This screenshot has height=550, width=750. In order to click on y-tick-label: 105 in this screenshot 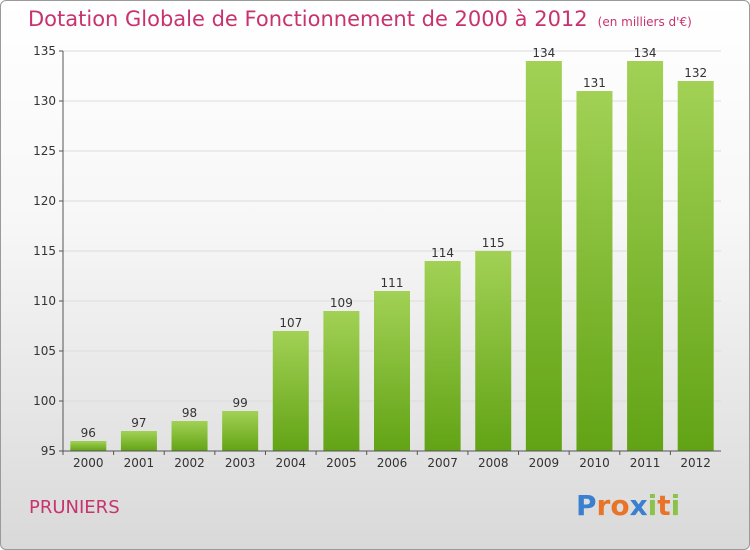, I will do `click(44, 351)`.